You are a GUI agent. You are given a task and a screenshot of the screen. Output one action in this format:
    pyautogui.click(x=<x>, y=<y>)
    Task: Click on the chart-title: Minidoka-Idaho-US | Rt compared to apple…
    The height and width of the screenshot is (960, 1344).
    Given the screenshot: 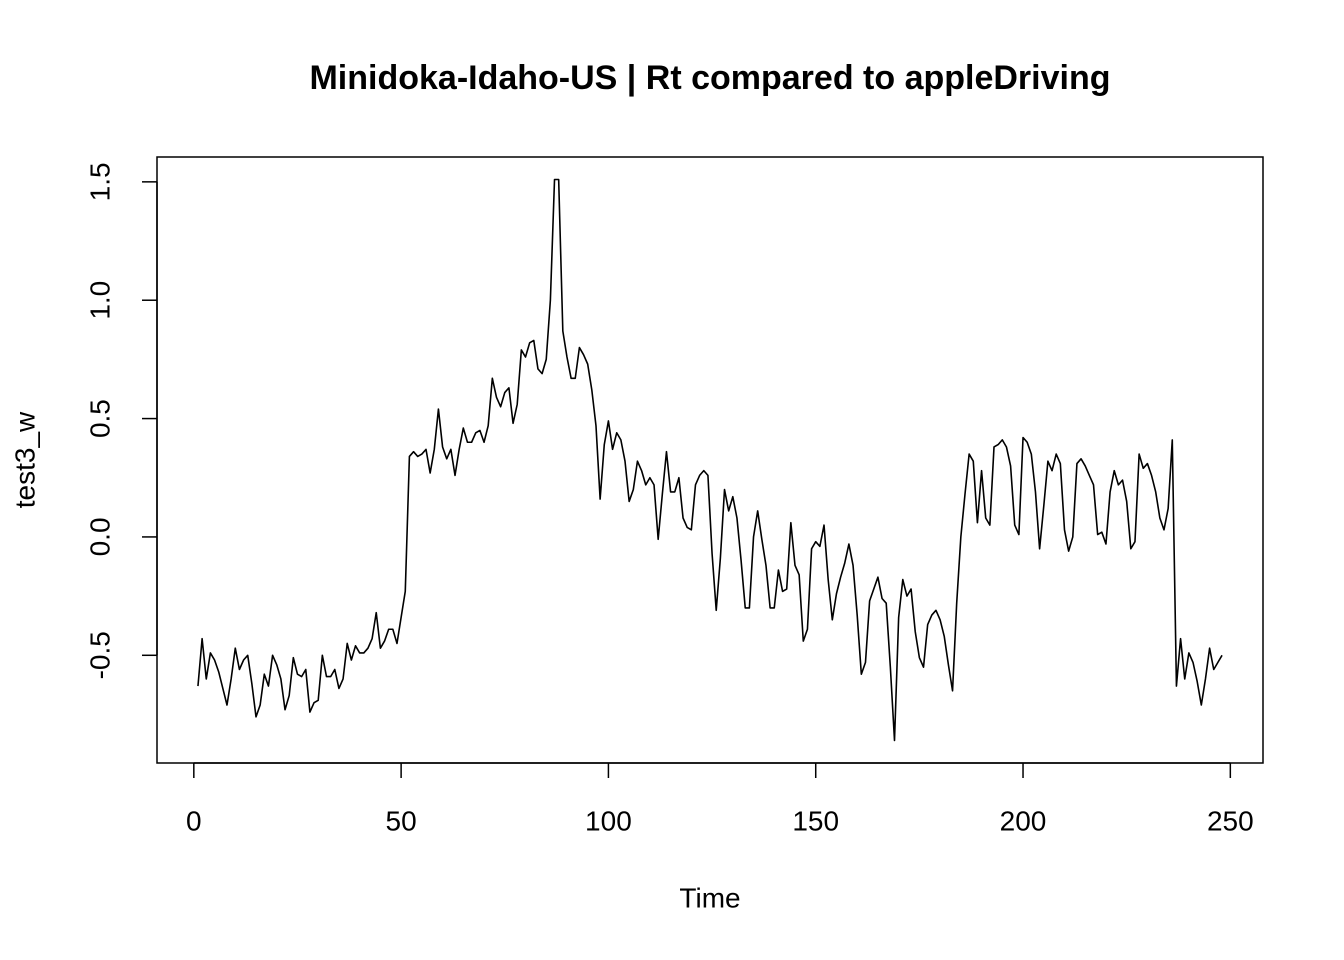 What is the action you would take?
    pyautogui.click(x=709, y=78)
    